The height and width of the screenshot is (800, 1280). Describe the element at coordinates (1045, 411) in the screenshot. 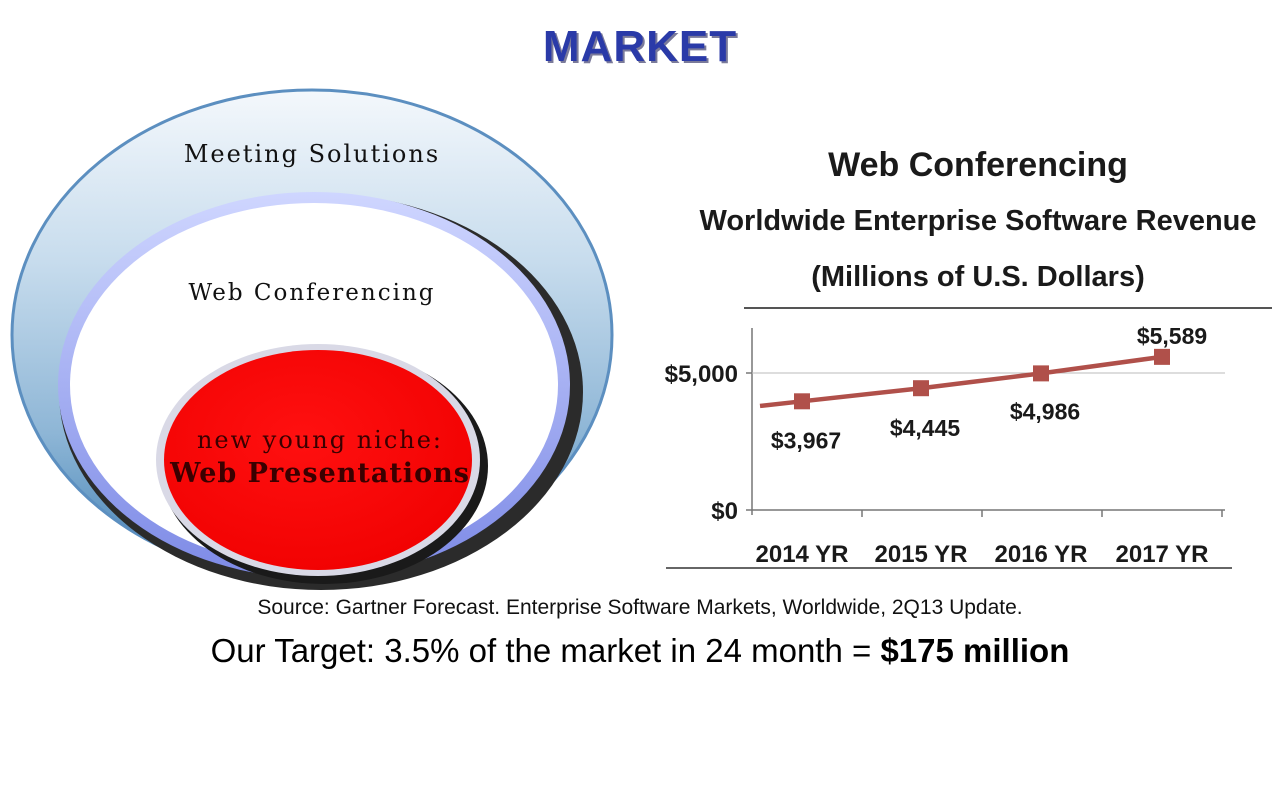

I see `data-label: $4,986` at that location.